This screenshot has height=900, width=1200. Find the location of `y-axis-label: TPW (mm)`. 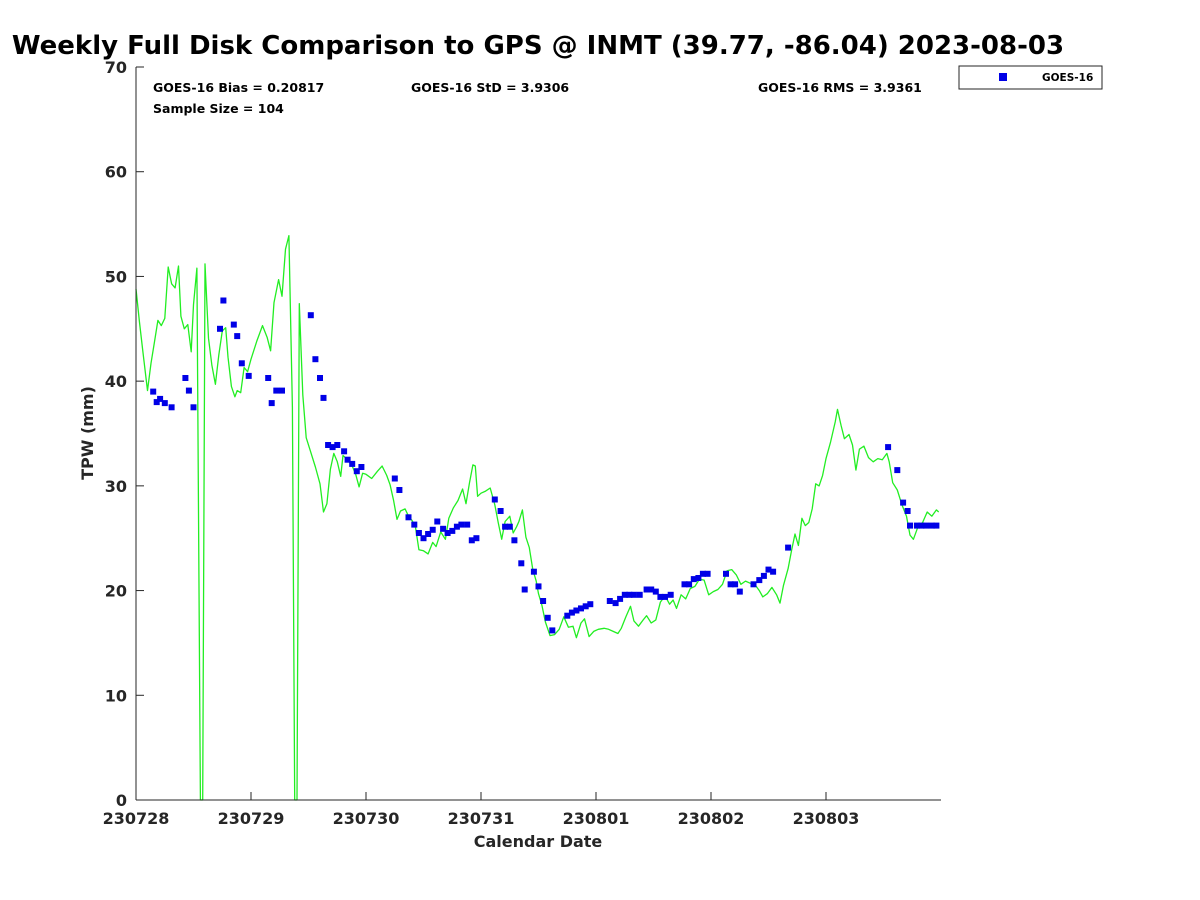

y-axis-label: TPW (mm) is located at coordinates (87, 433).